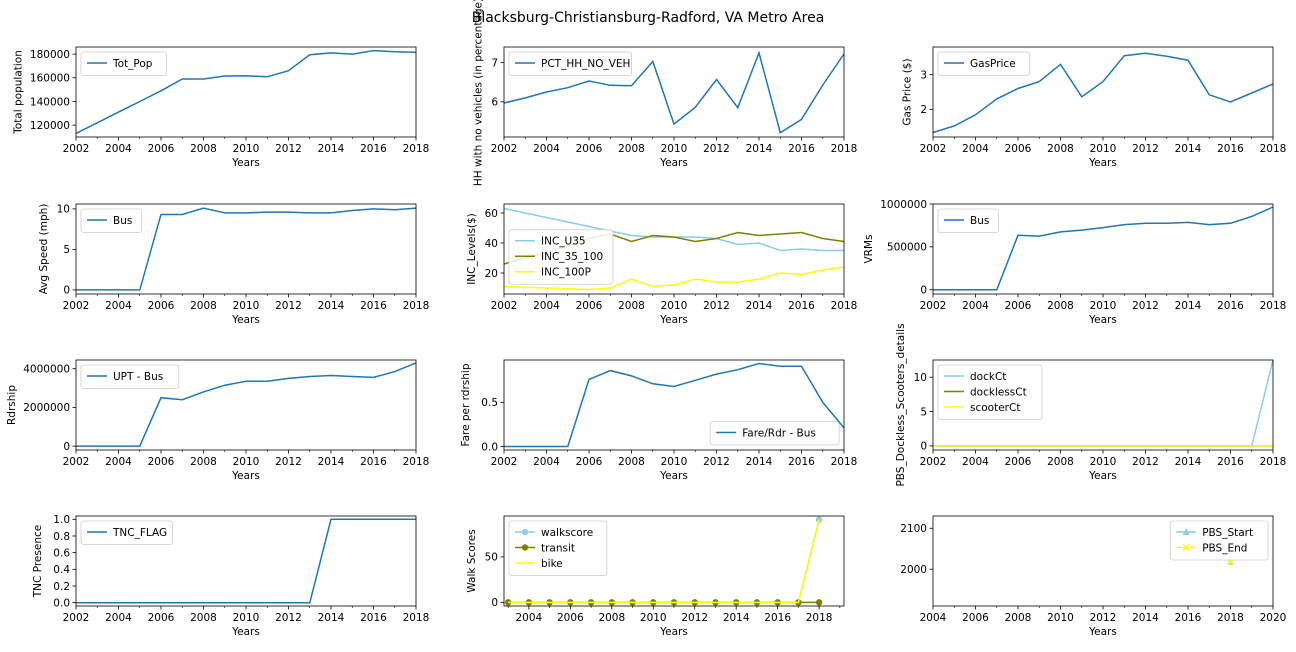 The height and width of the screenshot is (652, 1296). I want to click on y-axis-label: TNC Presence, so click(38, 561).